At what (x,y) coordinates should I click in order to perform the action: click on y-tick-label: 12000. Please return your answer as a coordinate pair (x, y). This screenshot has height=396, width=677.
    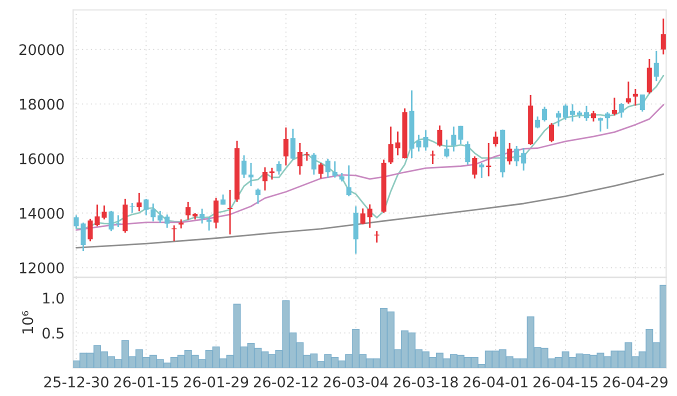
    Looking at the image, I should click on (42, 268).